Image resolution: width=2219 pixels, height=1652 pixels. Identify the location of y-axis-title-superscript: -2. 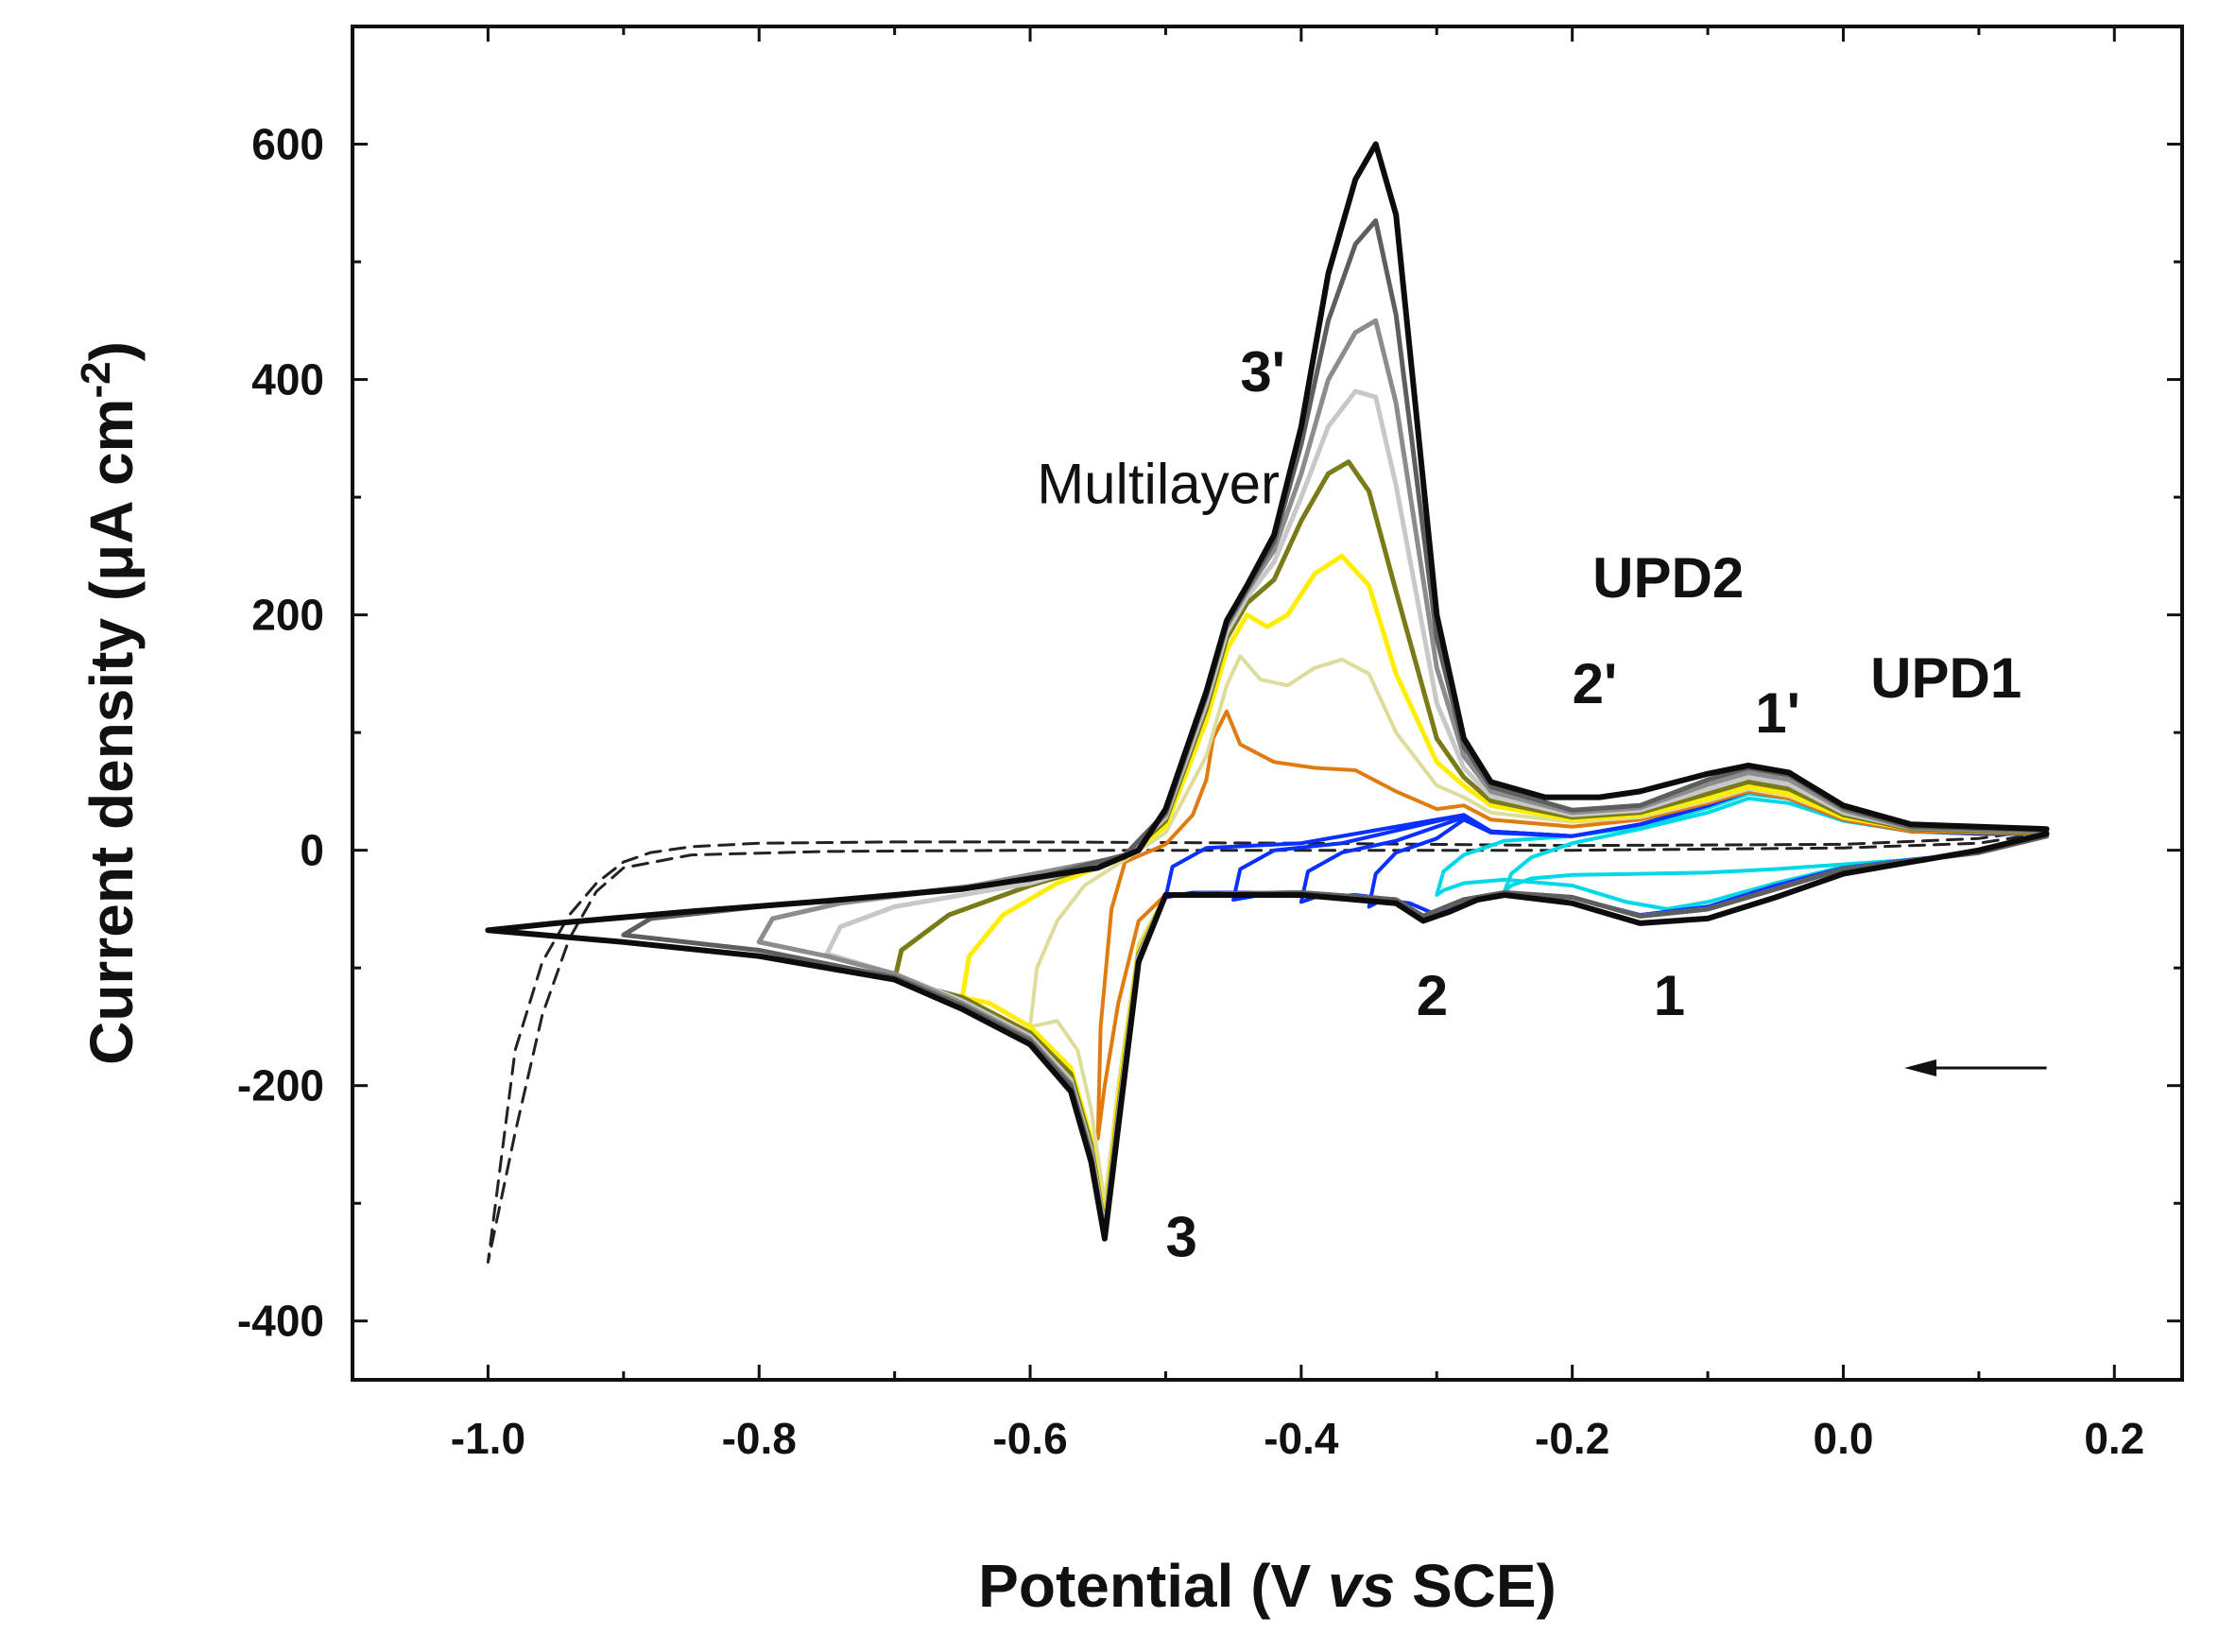
(96, 379).